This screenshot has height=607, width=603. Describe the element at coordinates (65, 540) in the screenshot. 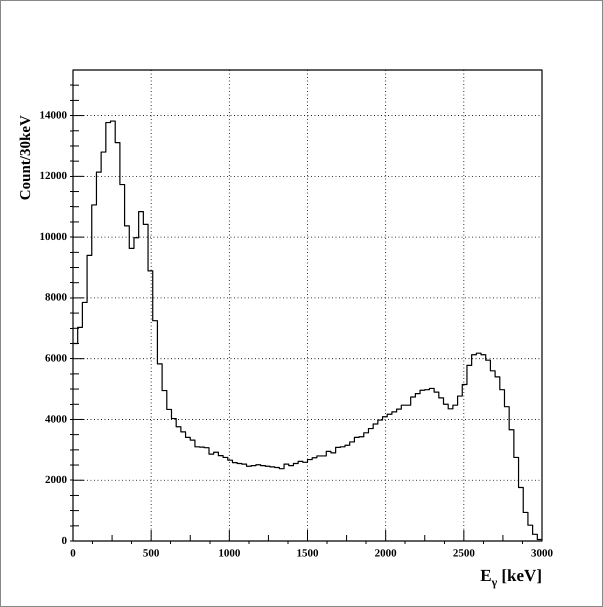

I see `y-tick-label: 0` at that location.